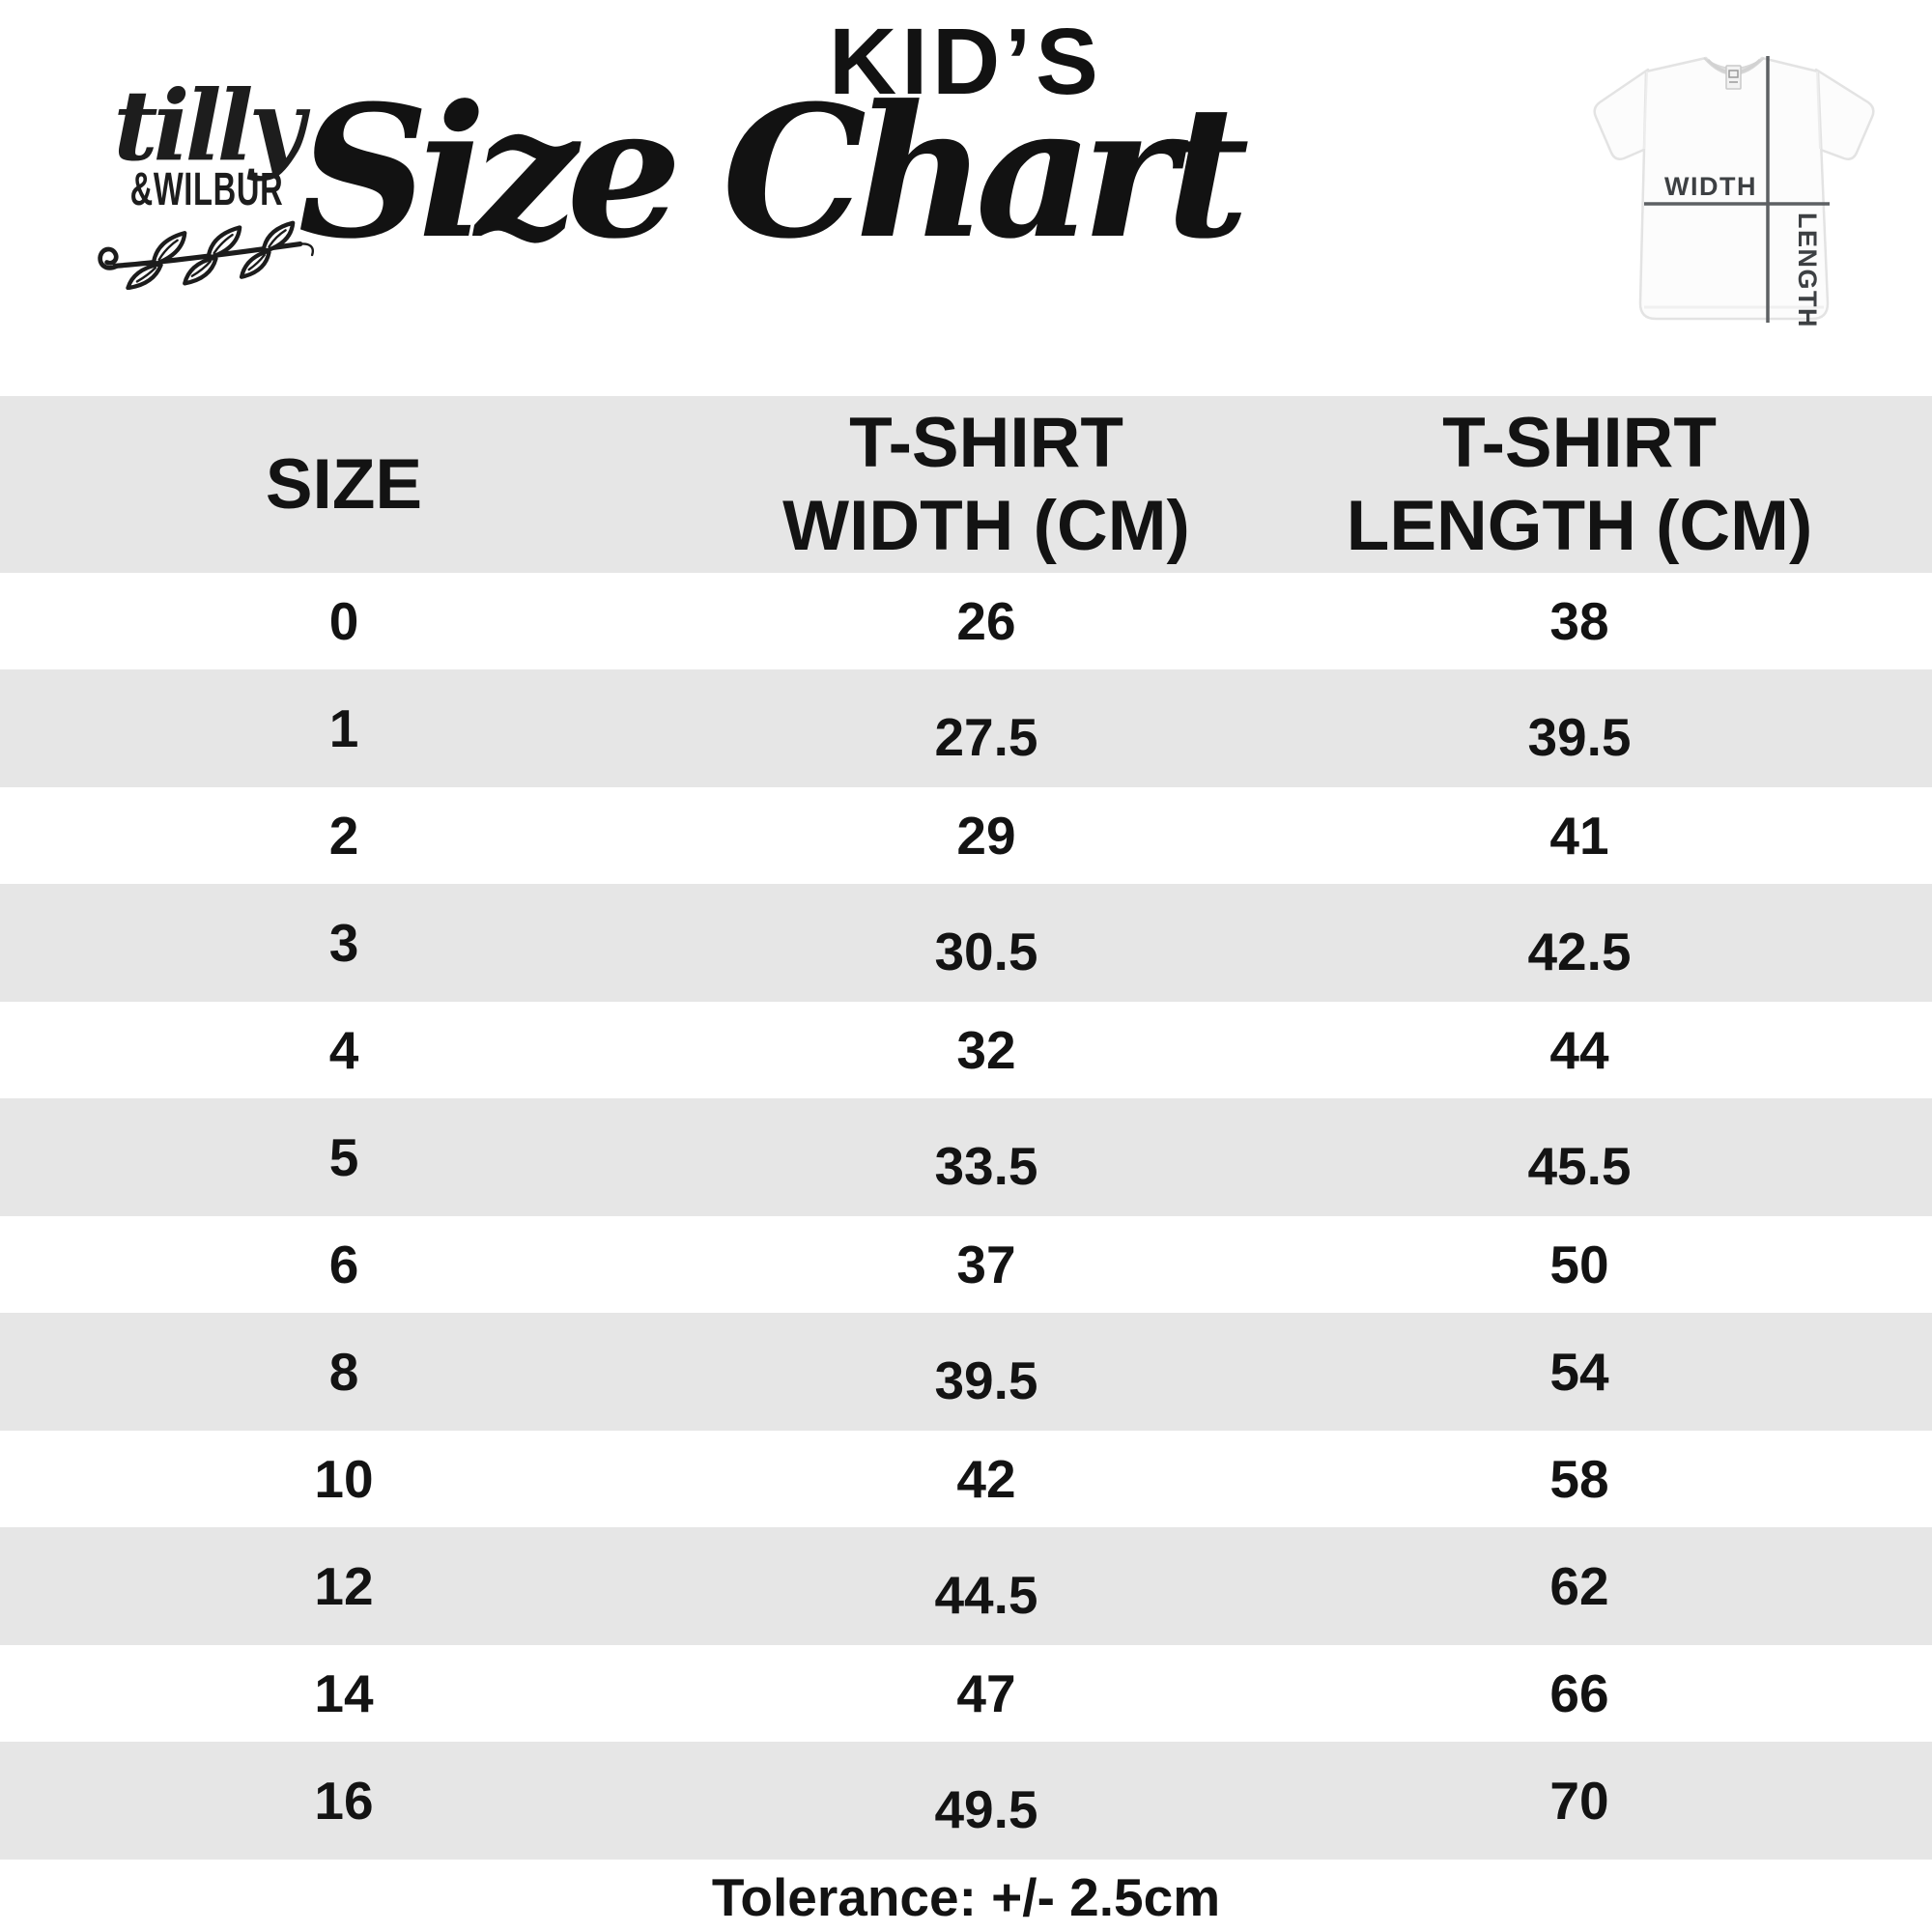  What do you see at coordinates (1579, 1165) in the screenshot?
I see `table-cell: 45.5` at bounding box center [1579, 1165].